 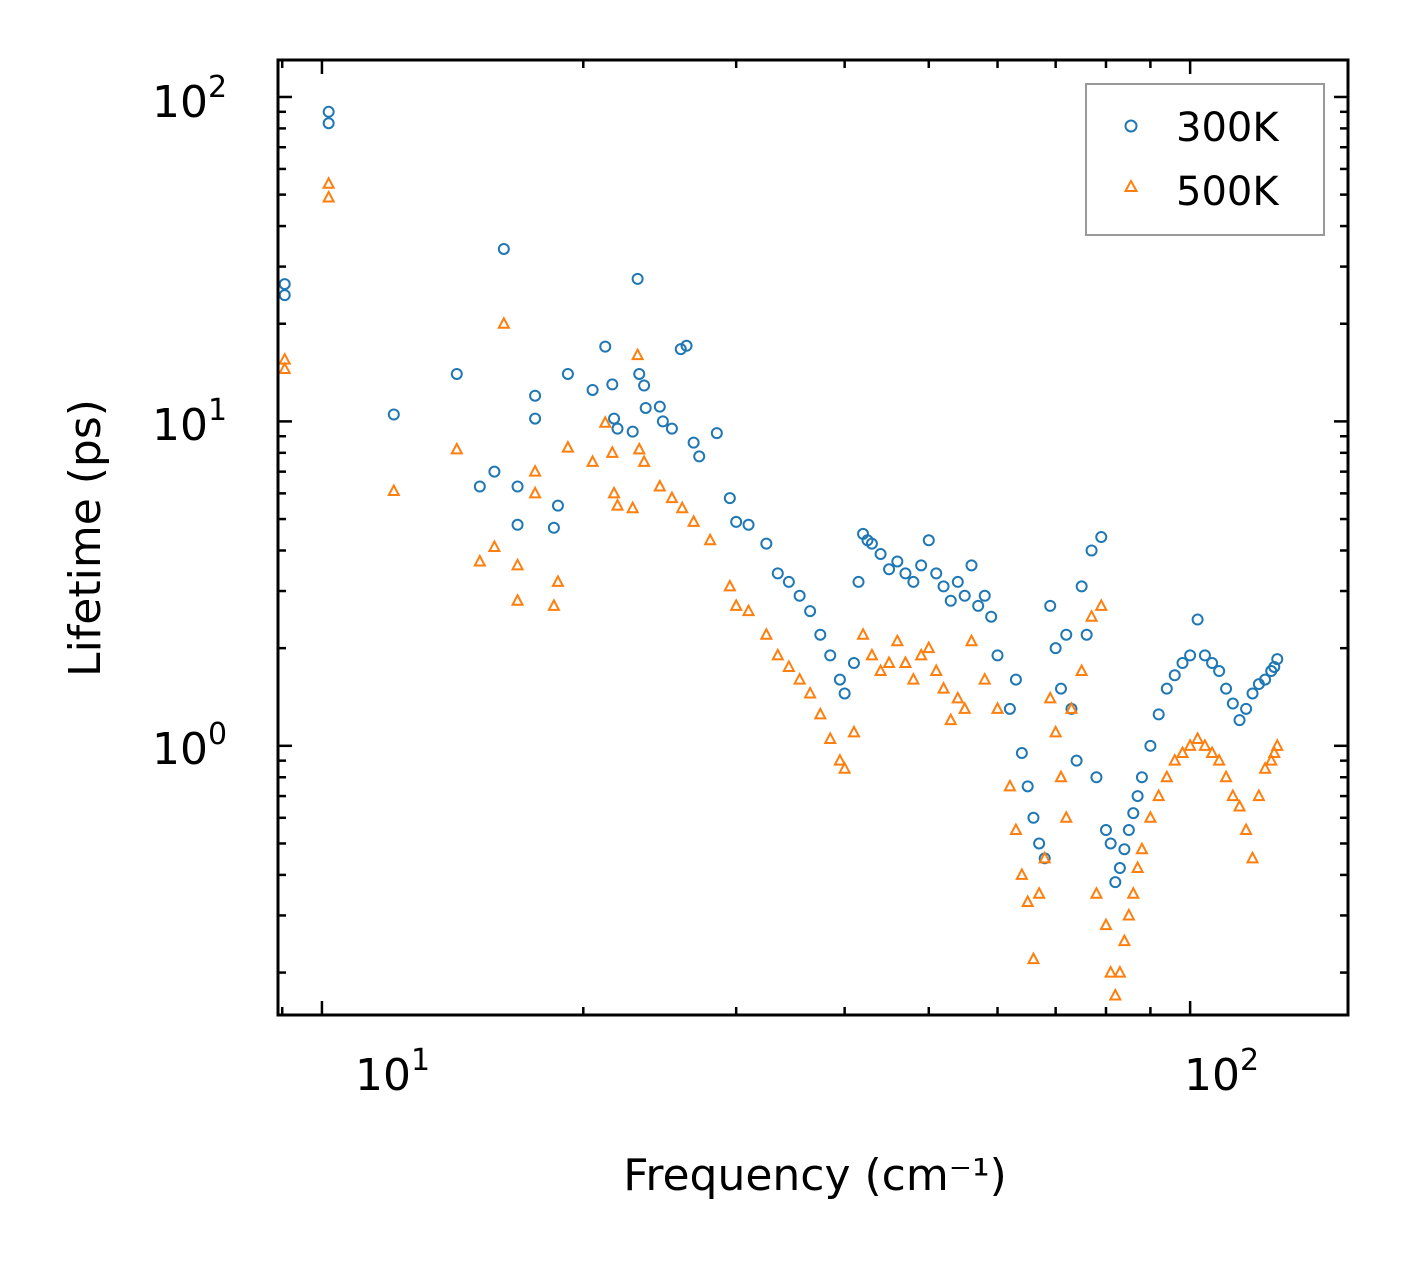 I want to click on legend-box, so click(x=1205, y=159).